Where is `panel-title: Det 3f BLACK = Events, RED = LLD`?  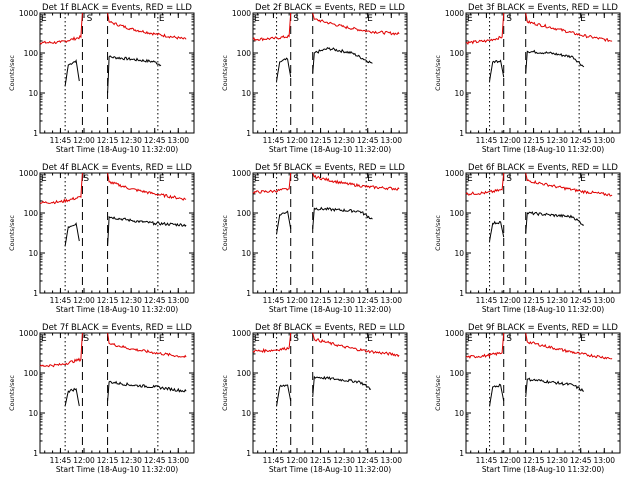 panel-title: Det 3f BLACK = Events, RED = LLD is located at coordinates (543, 8).